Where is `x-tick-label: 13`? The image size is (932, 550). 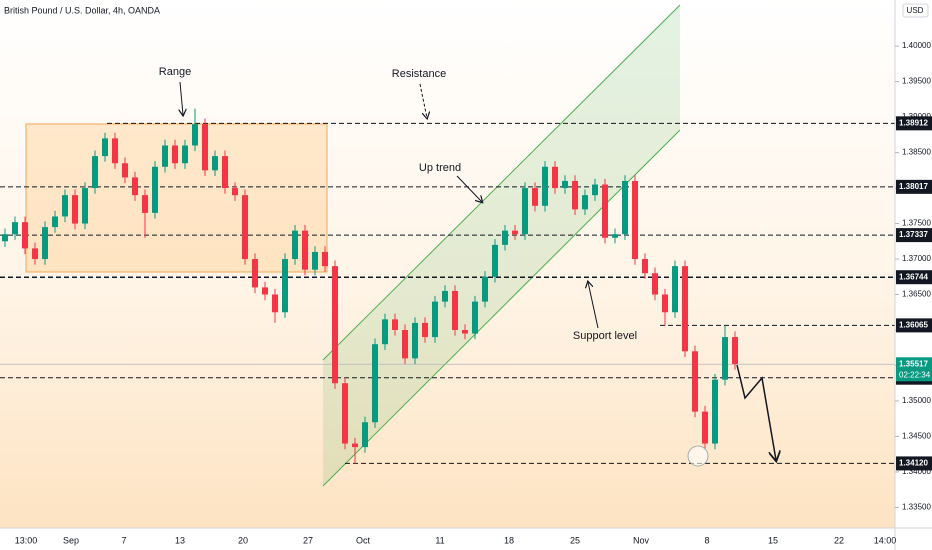 x-tick-label: 13 is located at coordinates (180, 540).